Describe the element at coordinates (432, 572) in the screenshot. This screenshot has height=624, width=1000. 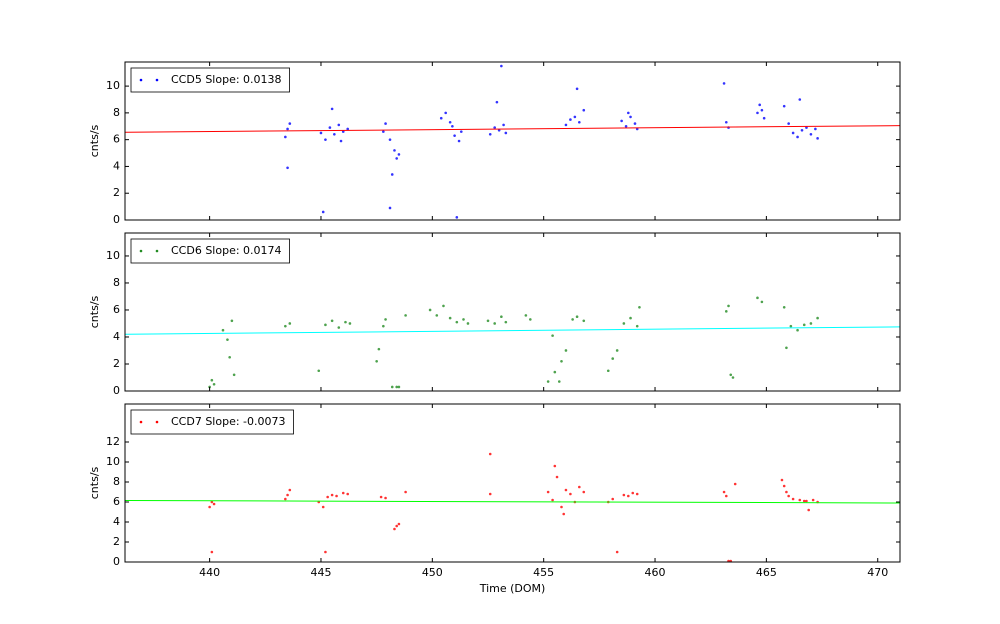
I see `x-tick-label: 450` at that location.